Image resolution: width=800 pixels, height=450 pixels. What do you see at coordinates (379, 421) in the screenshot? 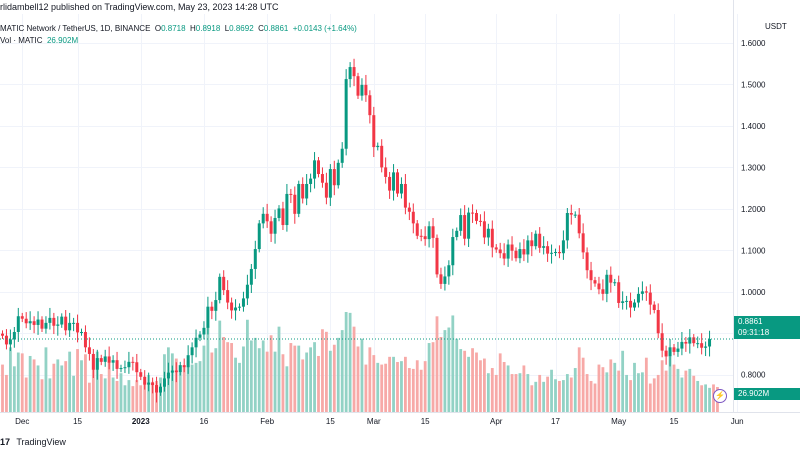
I see `time-axis: Dec 15 2023 16 Feb 15 Mar 15 Apr 17 May 15 Jun` at bounding box center [379, 421].